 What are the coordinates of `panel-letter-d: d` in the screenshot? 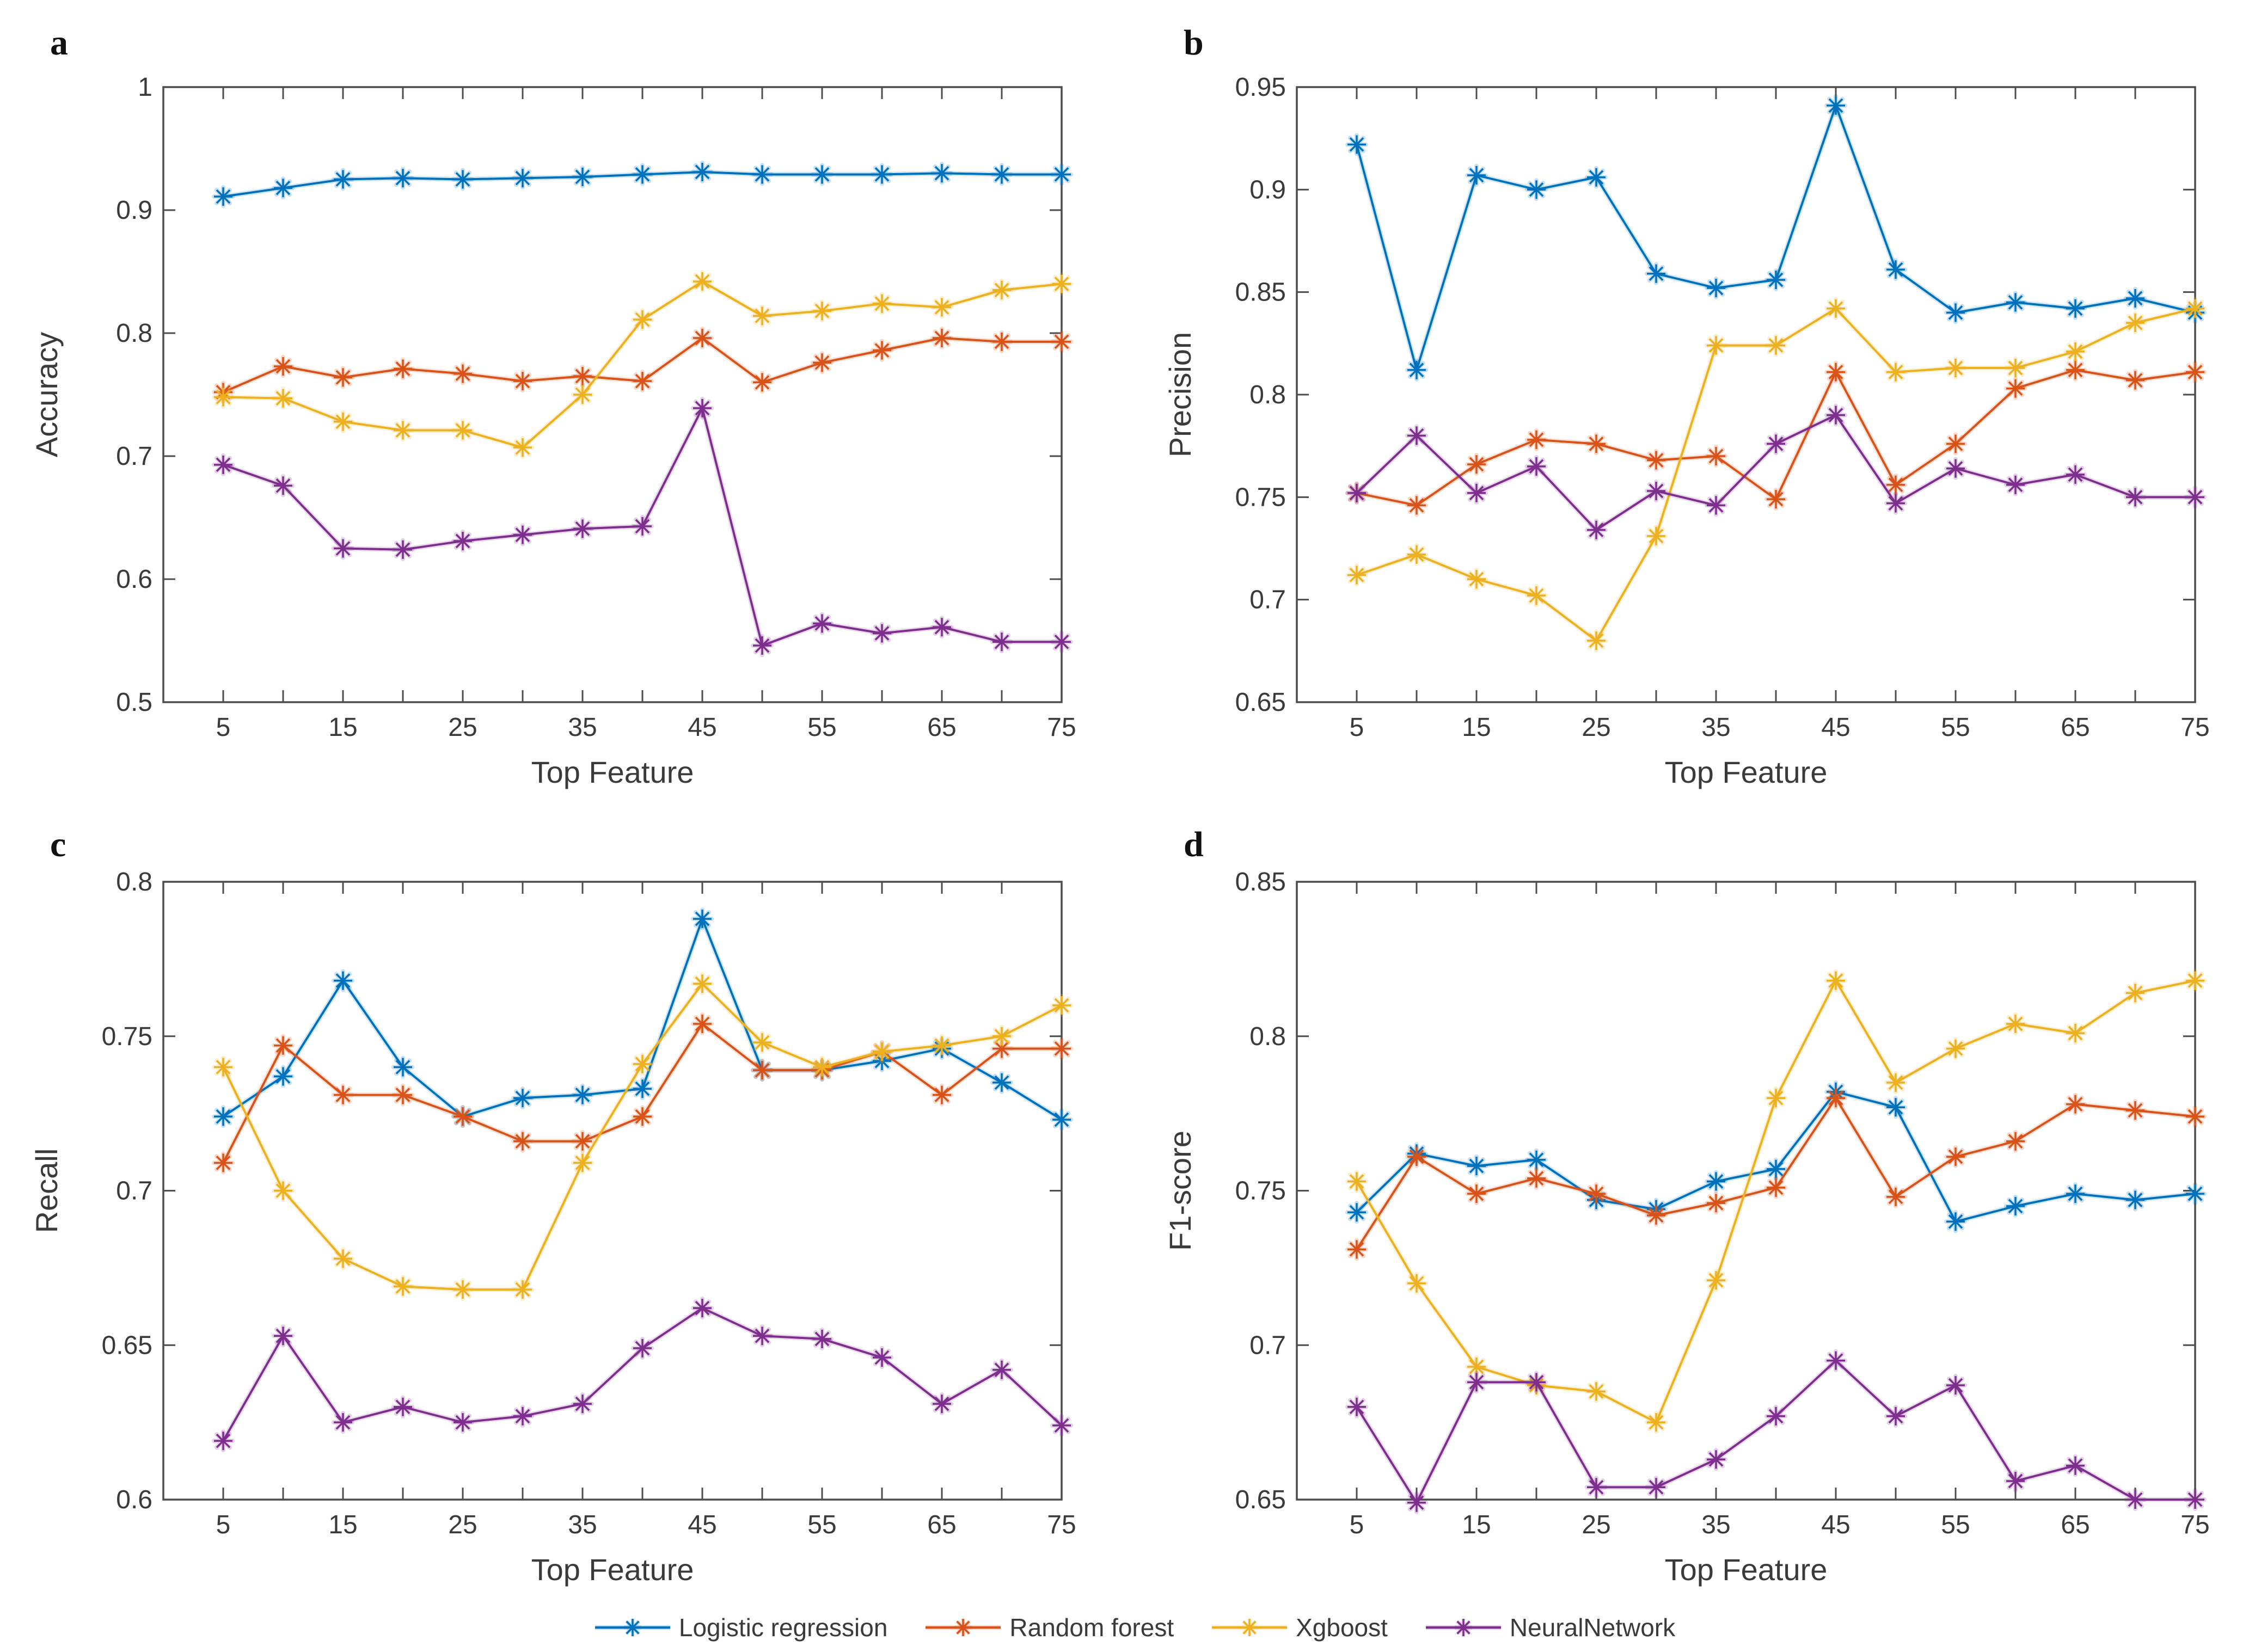 It's located at (1194, 844).